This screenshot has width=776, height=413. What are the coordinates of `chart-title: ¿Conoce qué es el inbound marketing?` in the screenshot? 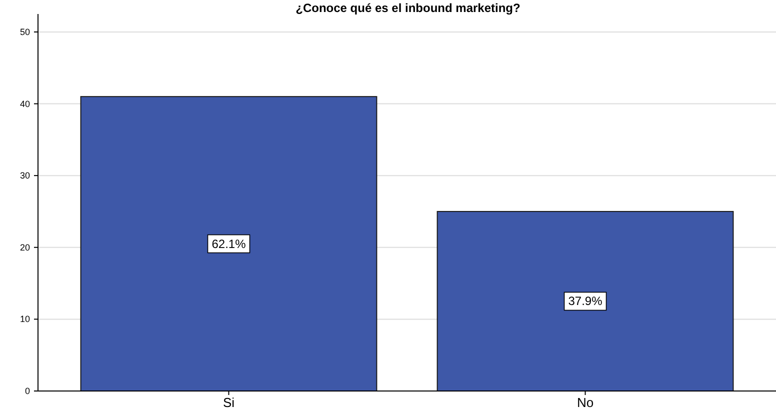 It's located at (408, 8).